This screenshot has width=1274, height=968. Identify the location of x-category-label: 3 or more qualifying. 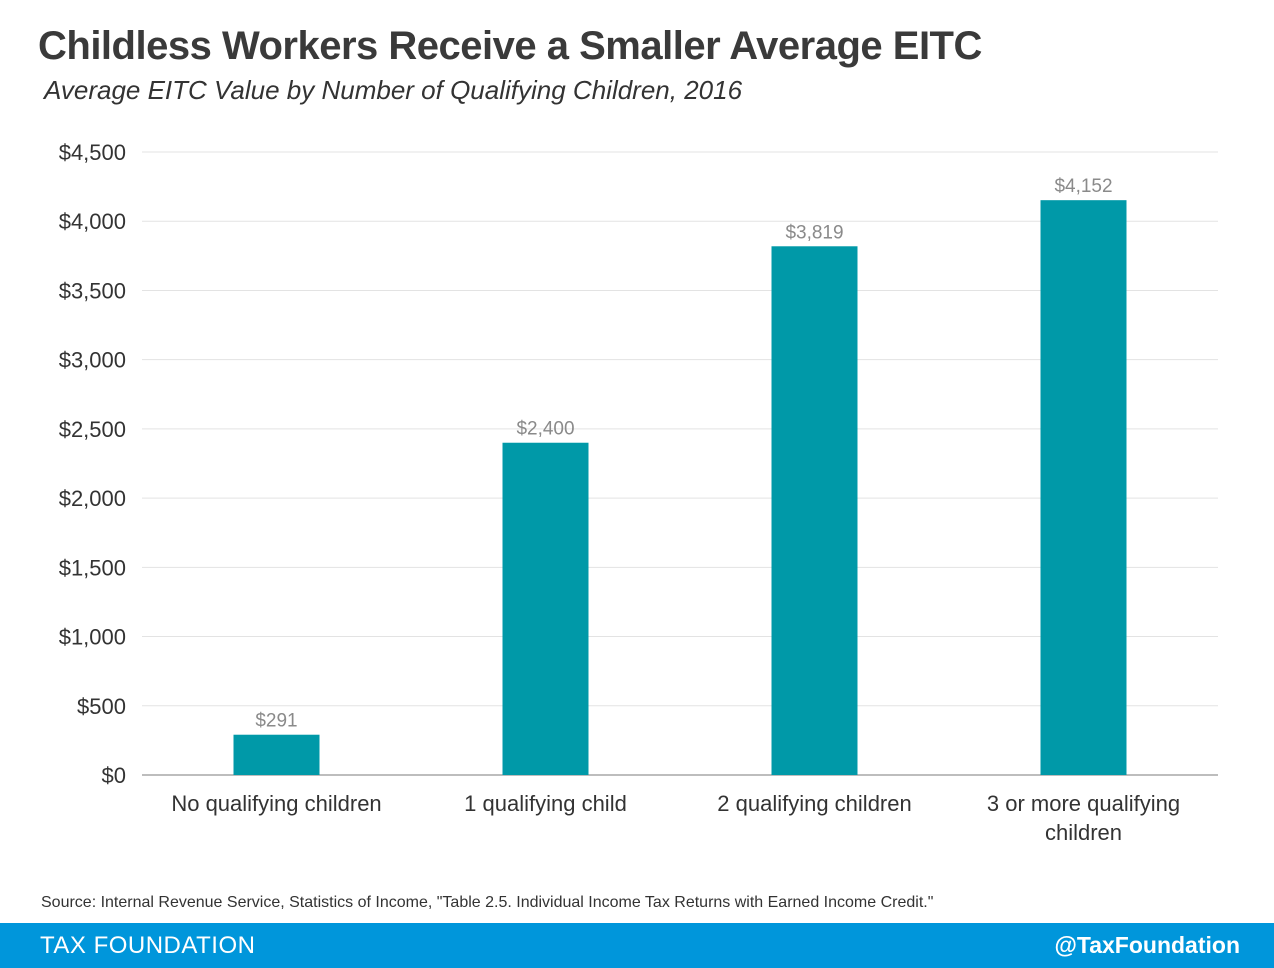
(1083, 803).